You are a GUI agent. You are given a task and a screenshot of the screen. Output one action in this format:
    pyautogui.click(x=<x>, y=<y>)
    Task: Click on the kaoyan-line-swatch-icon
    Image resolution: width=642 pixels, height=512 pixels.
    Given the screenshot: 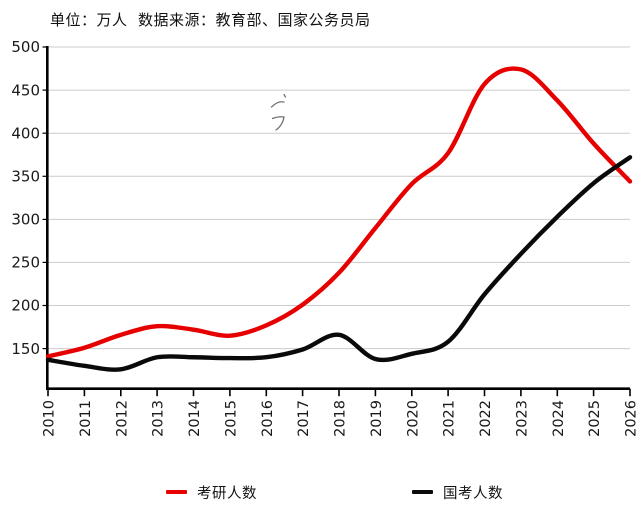 What is the action you would take?
    pyautogui.click(x=176, y=492)
    